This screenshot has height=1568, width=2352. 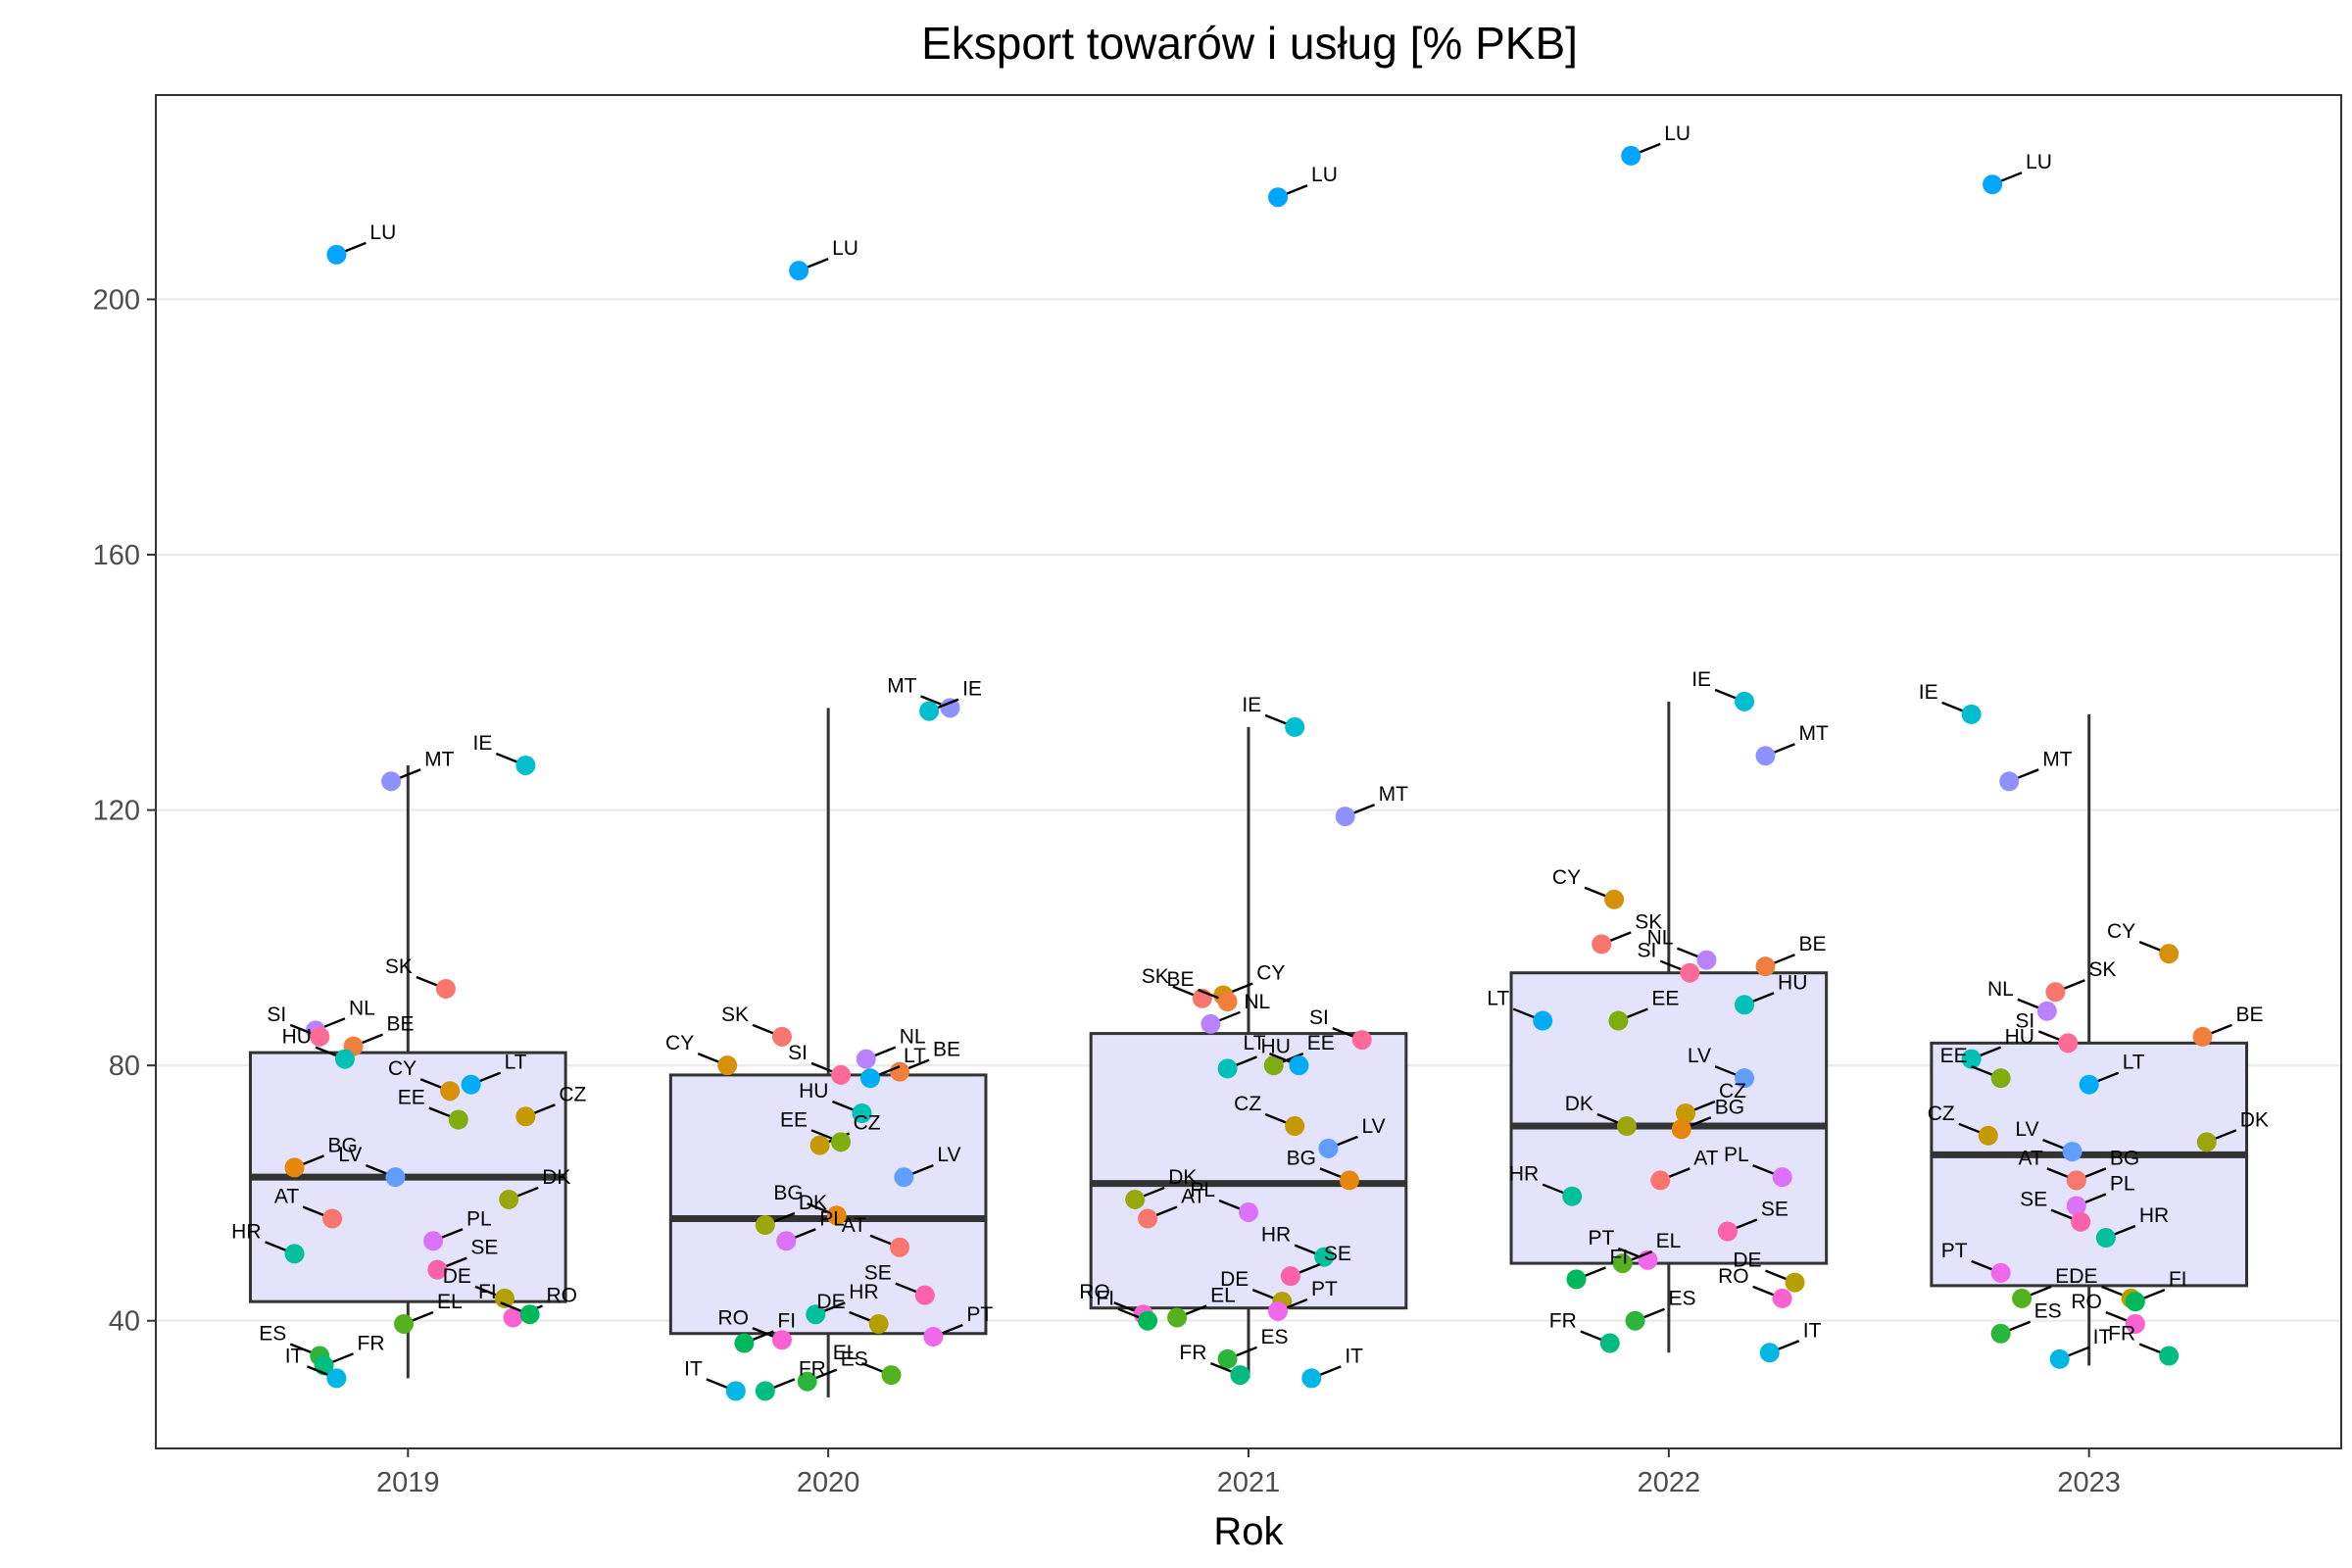 What do you see at coordinates (298, 1025) in the screenshot?
I see `point-2019-SI: SI` at bounding box center [298, 1025].